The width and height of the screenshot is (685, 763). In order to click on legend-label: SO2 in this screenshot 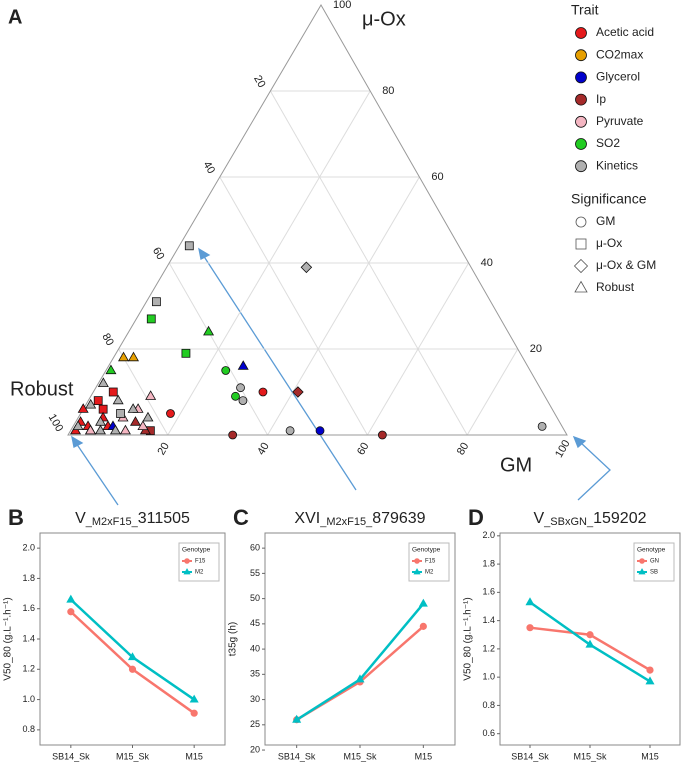, I will do `click(608, 143)`.